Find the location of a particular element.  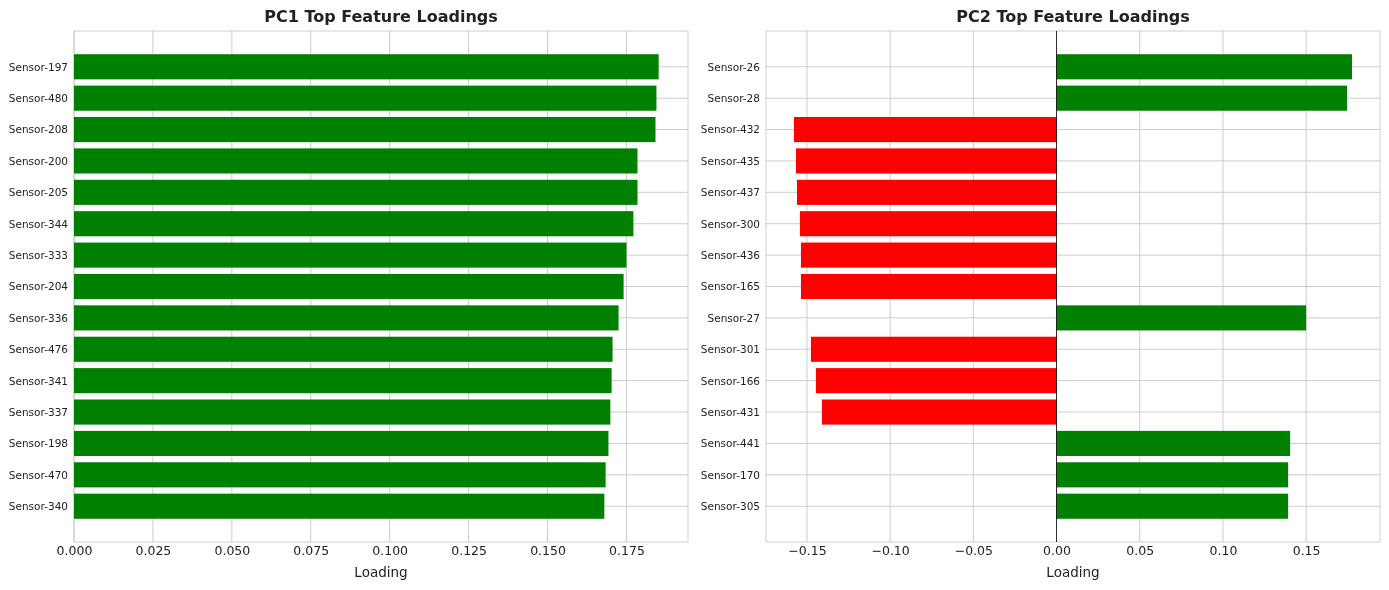

y-tick-label: Sensor-165 is located at coordinates (730, 286).